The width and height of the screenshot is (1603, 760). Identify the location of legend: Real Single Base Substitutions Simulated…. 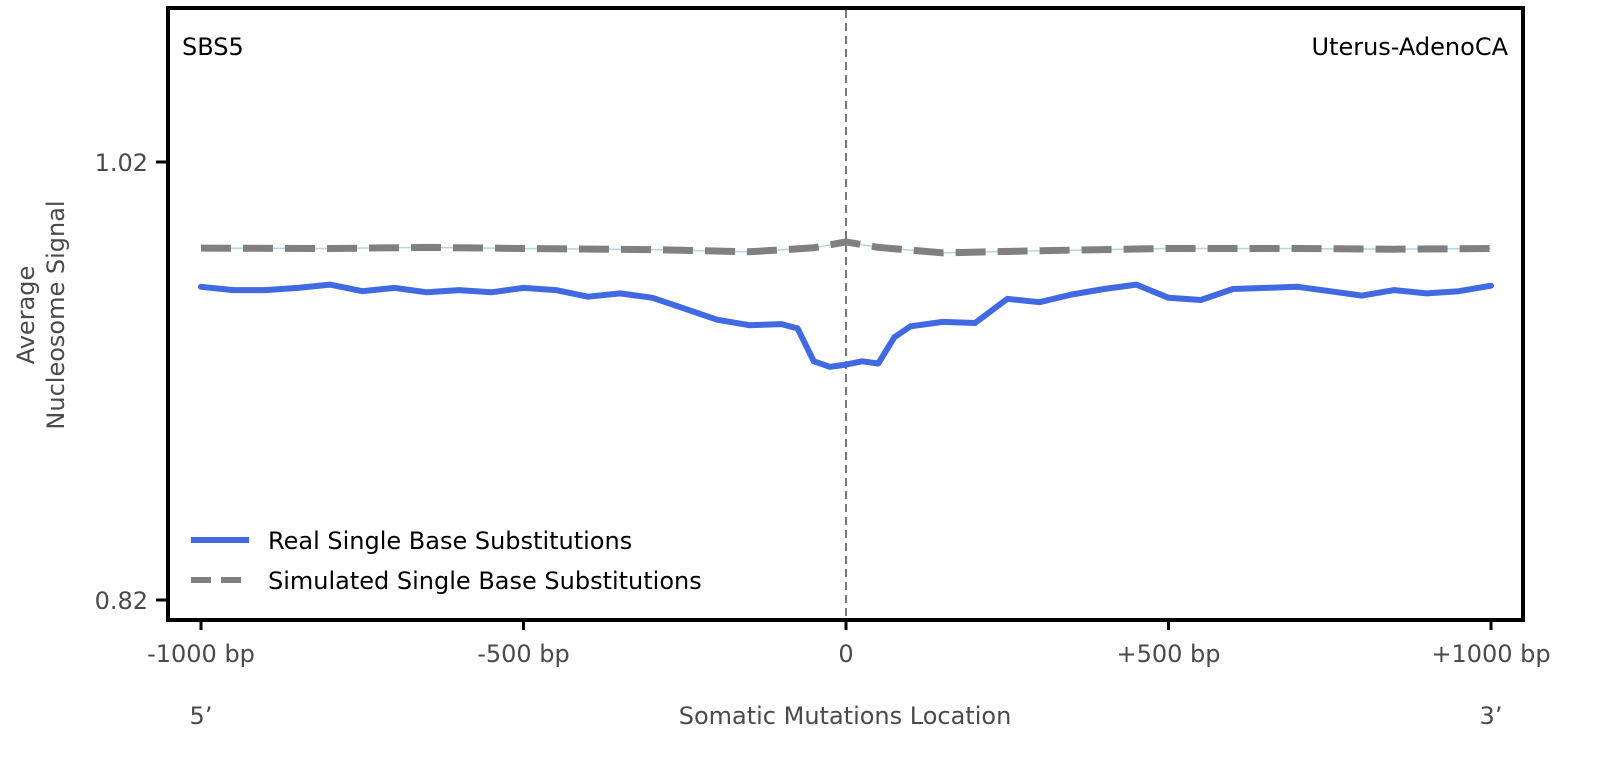
(446, 561).